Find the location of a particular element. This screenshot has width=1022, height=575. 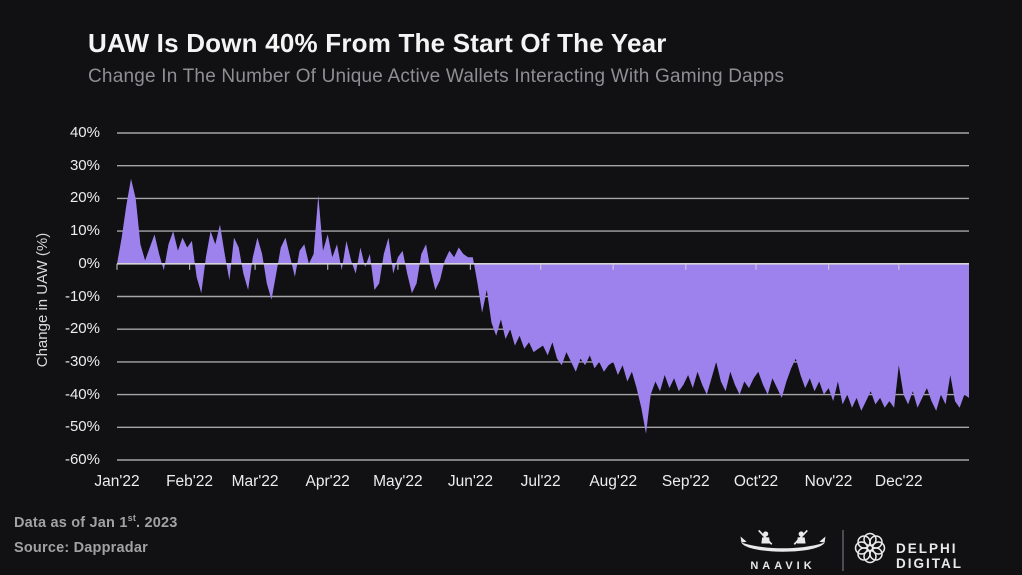

x-tick-label-Aug'22: Aug'22 is located at coordinates (613, 481).